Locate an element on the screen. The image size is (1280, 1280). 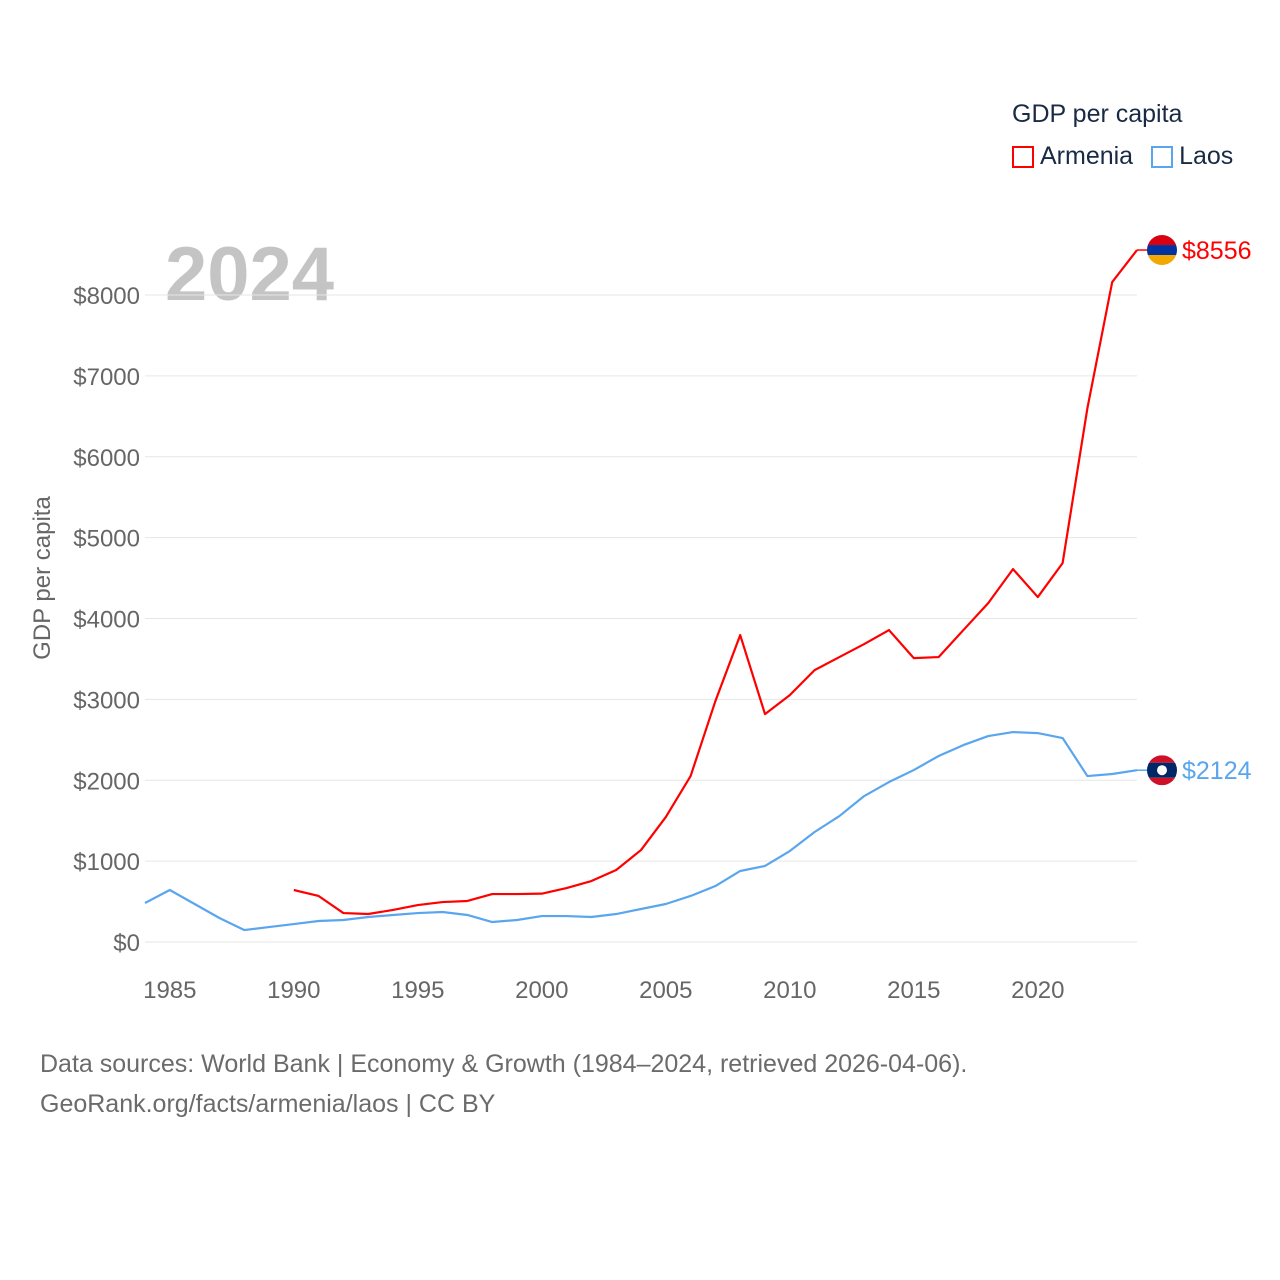
x-tick-label: 2005 is located at coordinates (665, 990).